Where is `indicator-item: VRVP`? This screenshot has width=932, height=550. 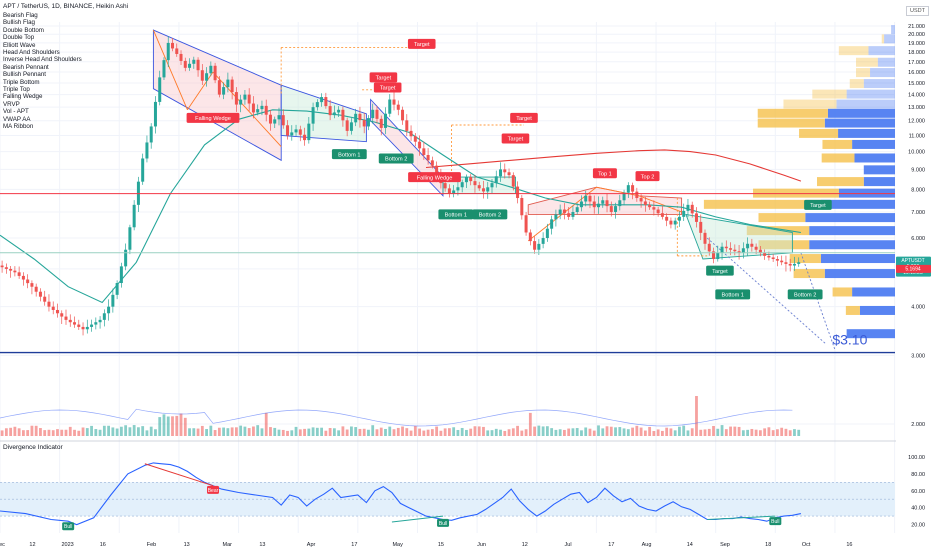 indicator-item: VRVP is located at coordinates (11, 104).